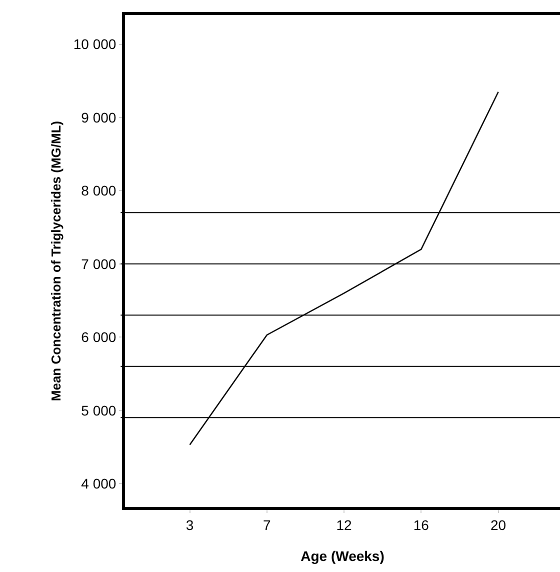 The height and width of the screenshot is (572, 560). I want to click on x-tick-label: 7, so click(267, 524).